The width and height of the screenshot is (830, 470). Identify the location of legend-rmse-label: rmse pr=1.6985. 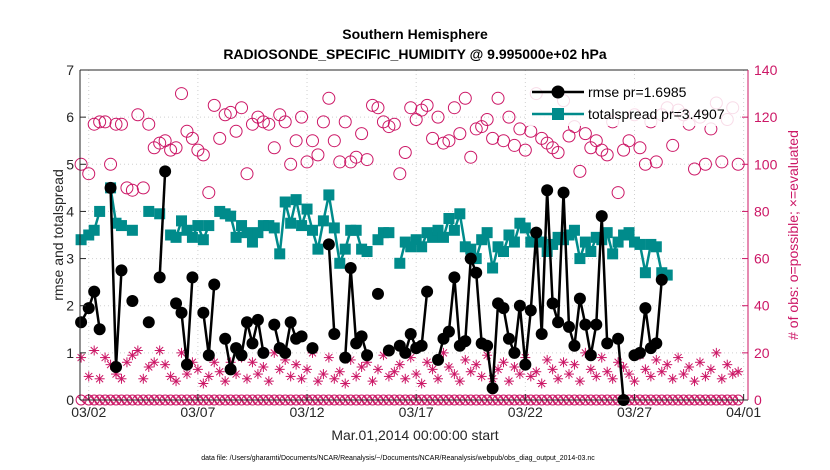
(637, 92).